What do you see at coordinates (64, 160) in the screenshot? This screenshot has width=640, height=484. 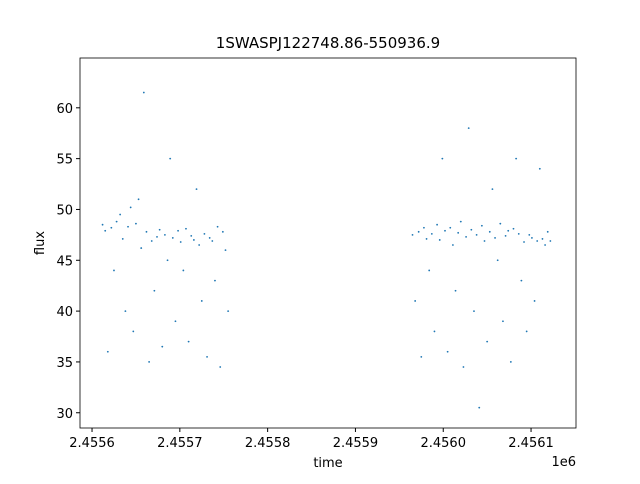 I see `y-tick-label: 55` at bounding box center [64, 160].